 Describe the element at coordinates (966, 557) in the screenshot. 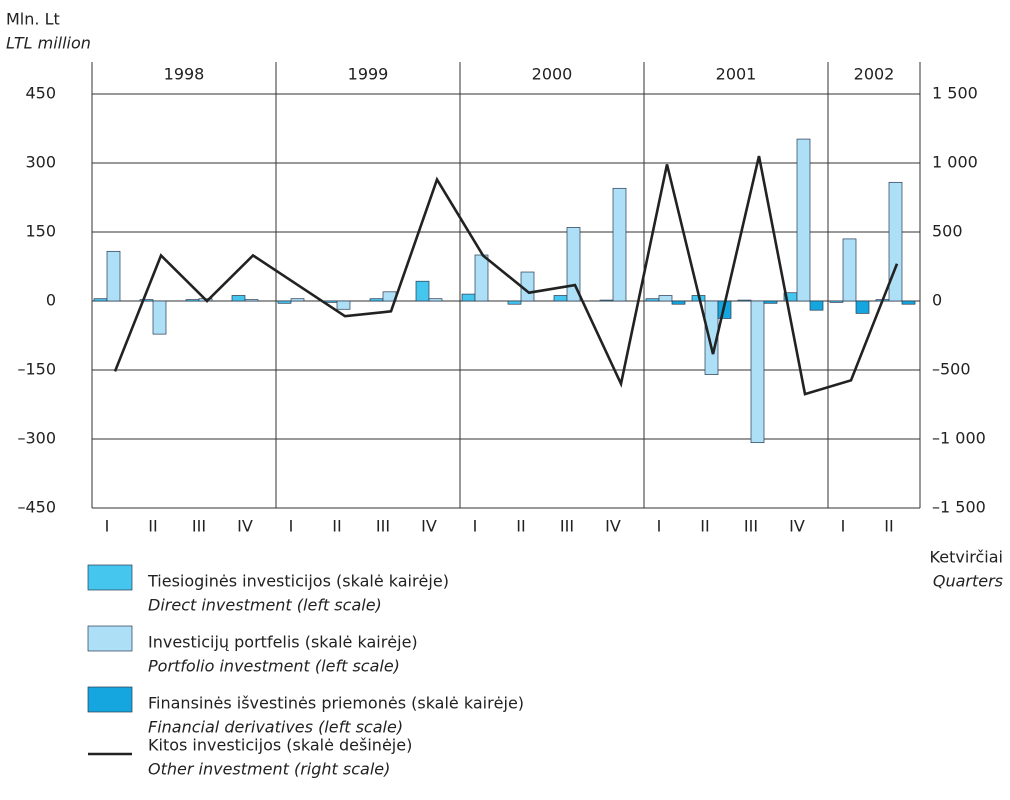

I see `x-axis-label: Ketvirčiai` at that location.